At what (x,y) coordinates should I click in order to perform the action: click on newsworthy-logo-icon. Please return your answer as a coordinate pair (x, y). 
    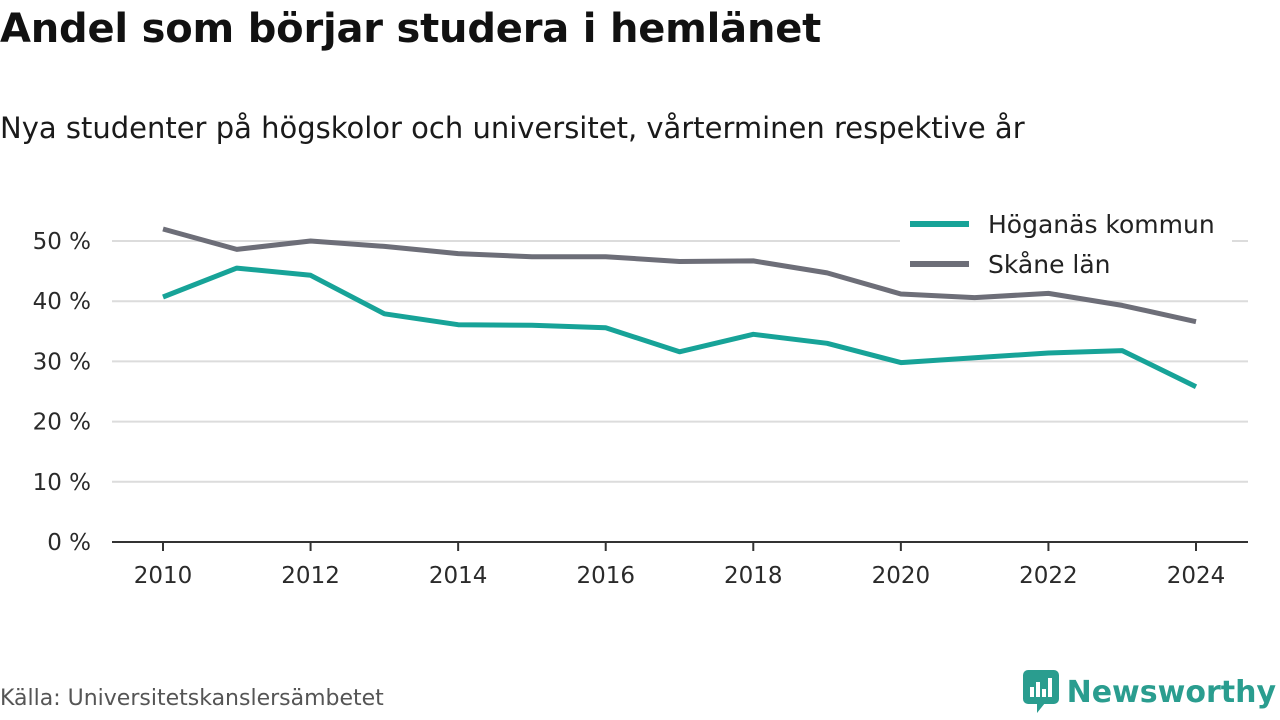
    Looking at the image, I should click on (1040, 691).